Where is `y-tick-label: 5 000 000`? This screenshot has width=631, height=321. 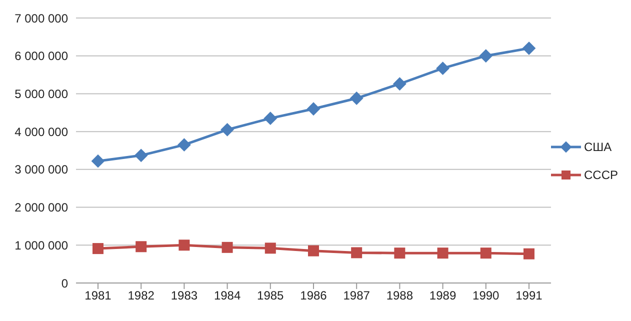 y-tick-label: 5 000 000 is located at coordinates (41, 93).